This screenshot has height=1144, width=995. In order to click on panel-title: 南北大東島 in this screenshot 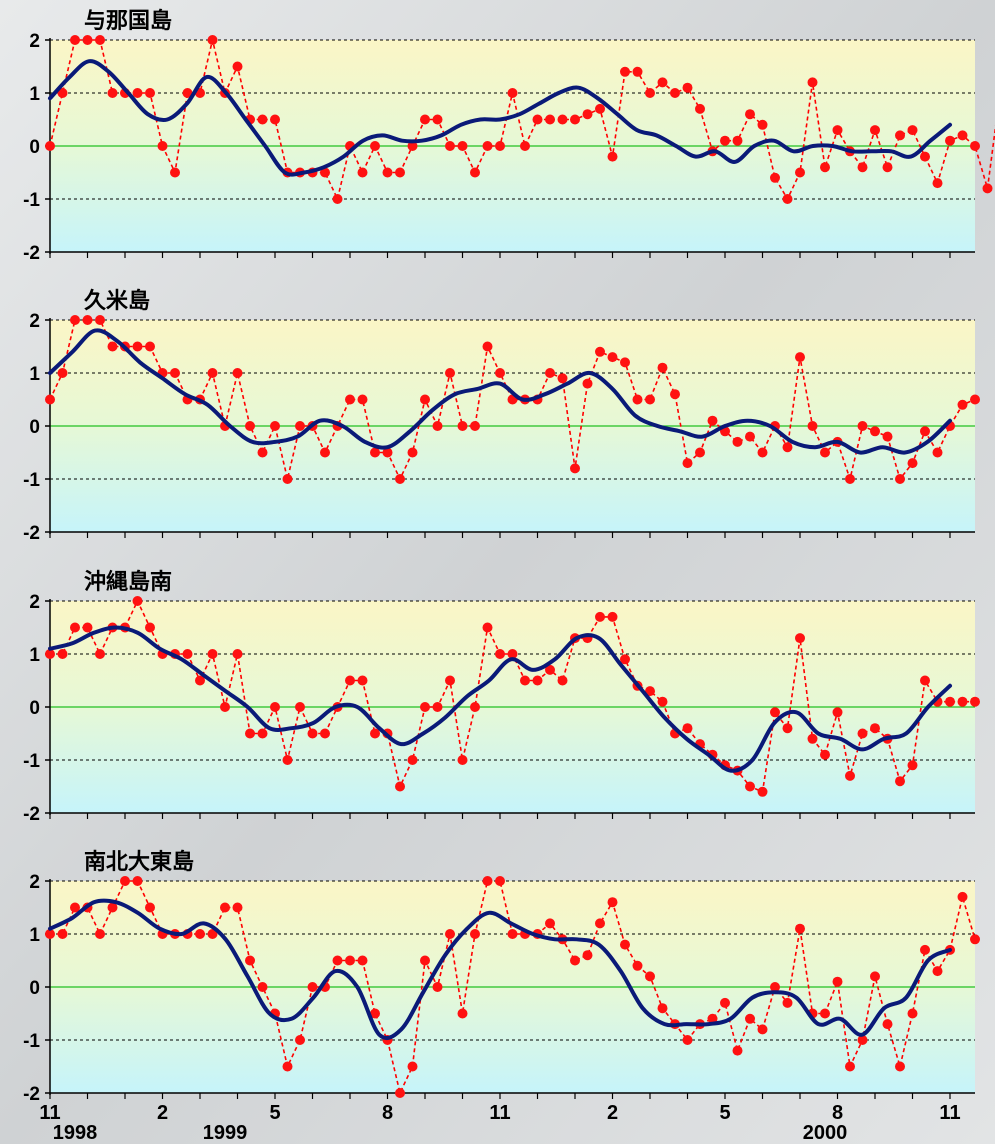, I will do `click(139, 861)`.